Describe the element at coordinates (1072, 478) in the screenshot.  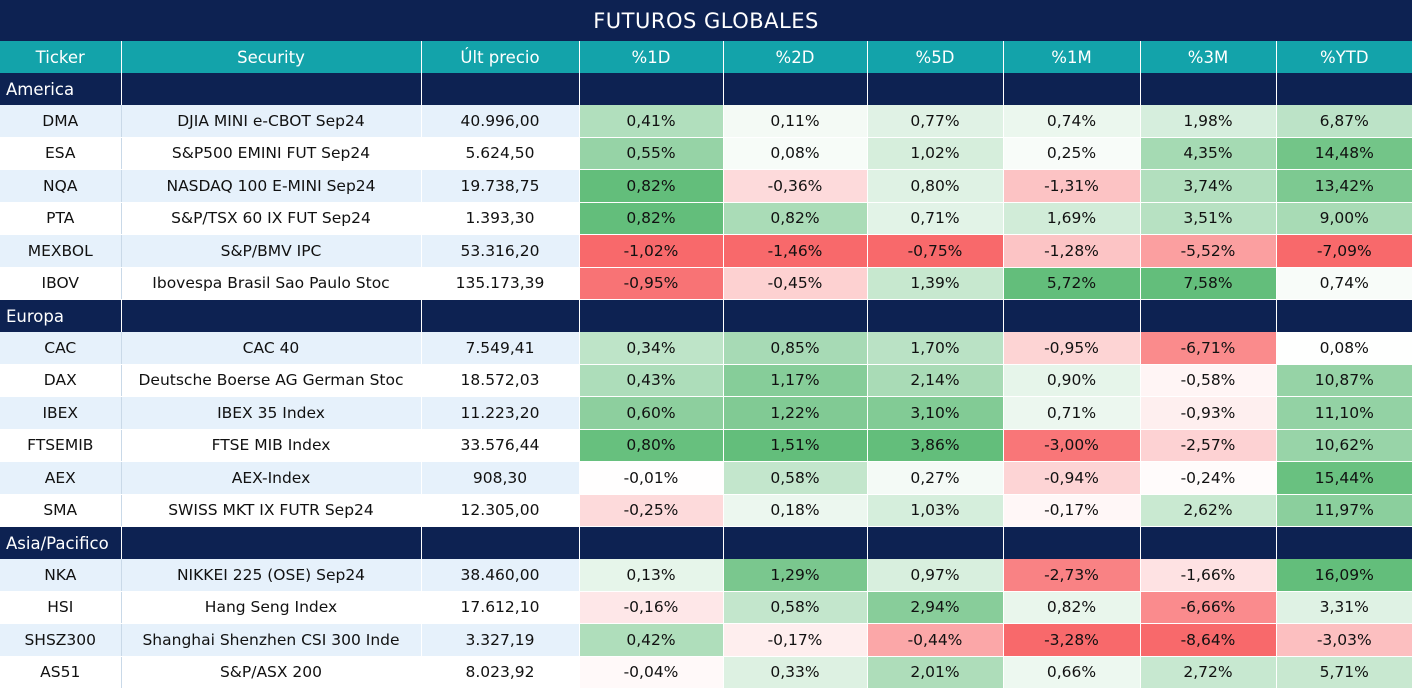
I see `pct-1m-cell: -0,94%` at that location.